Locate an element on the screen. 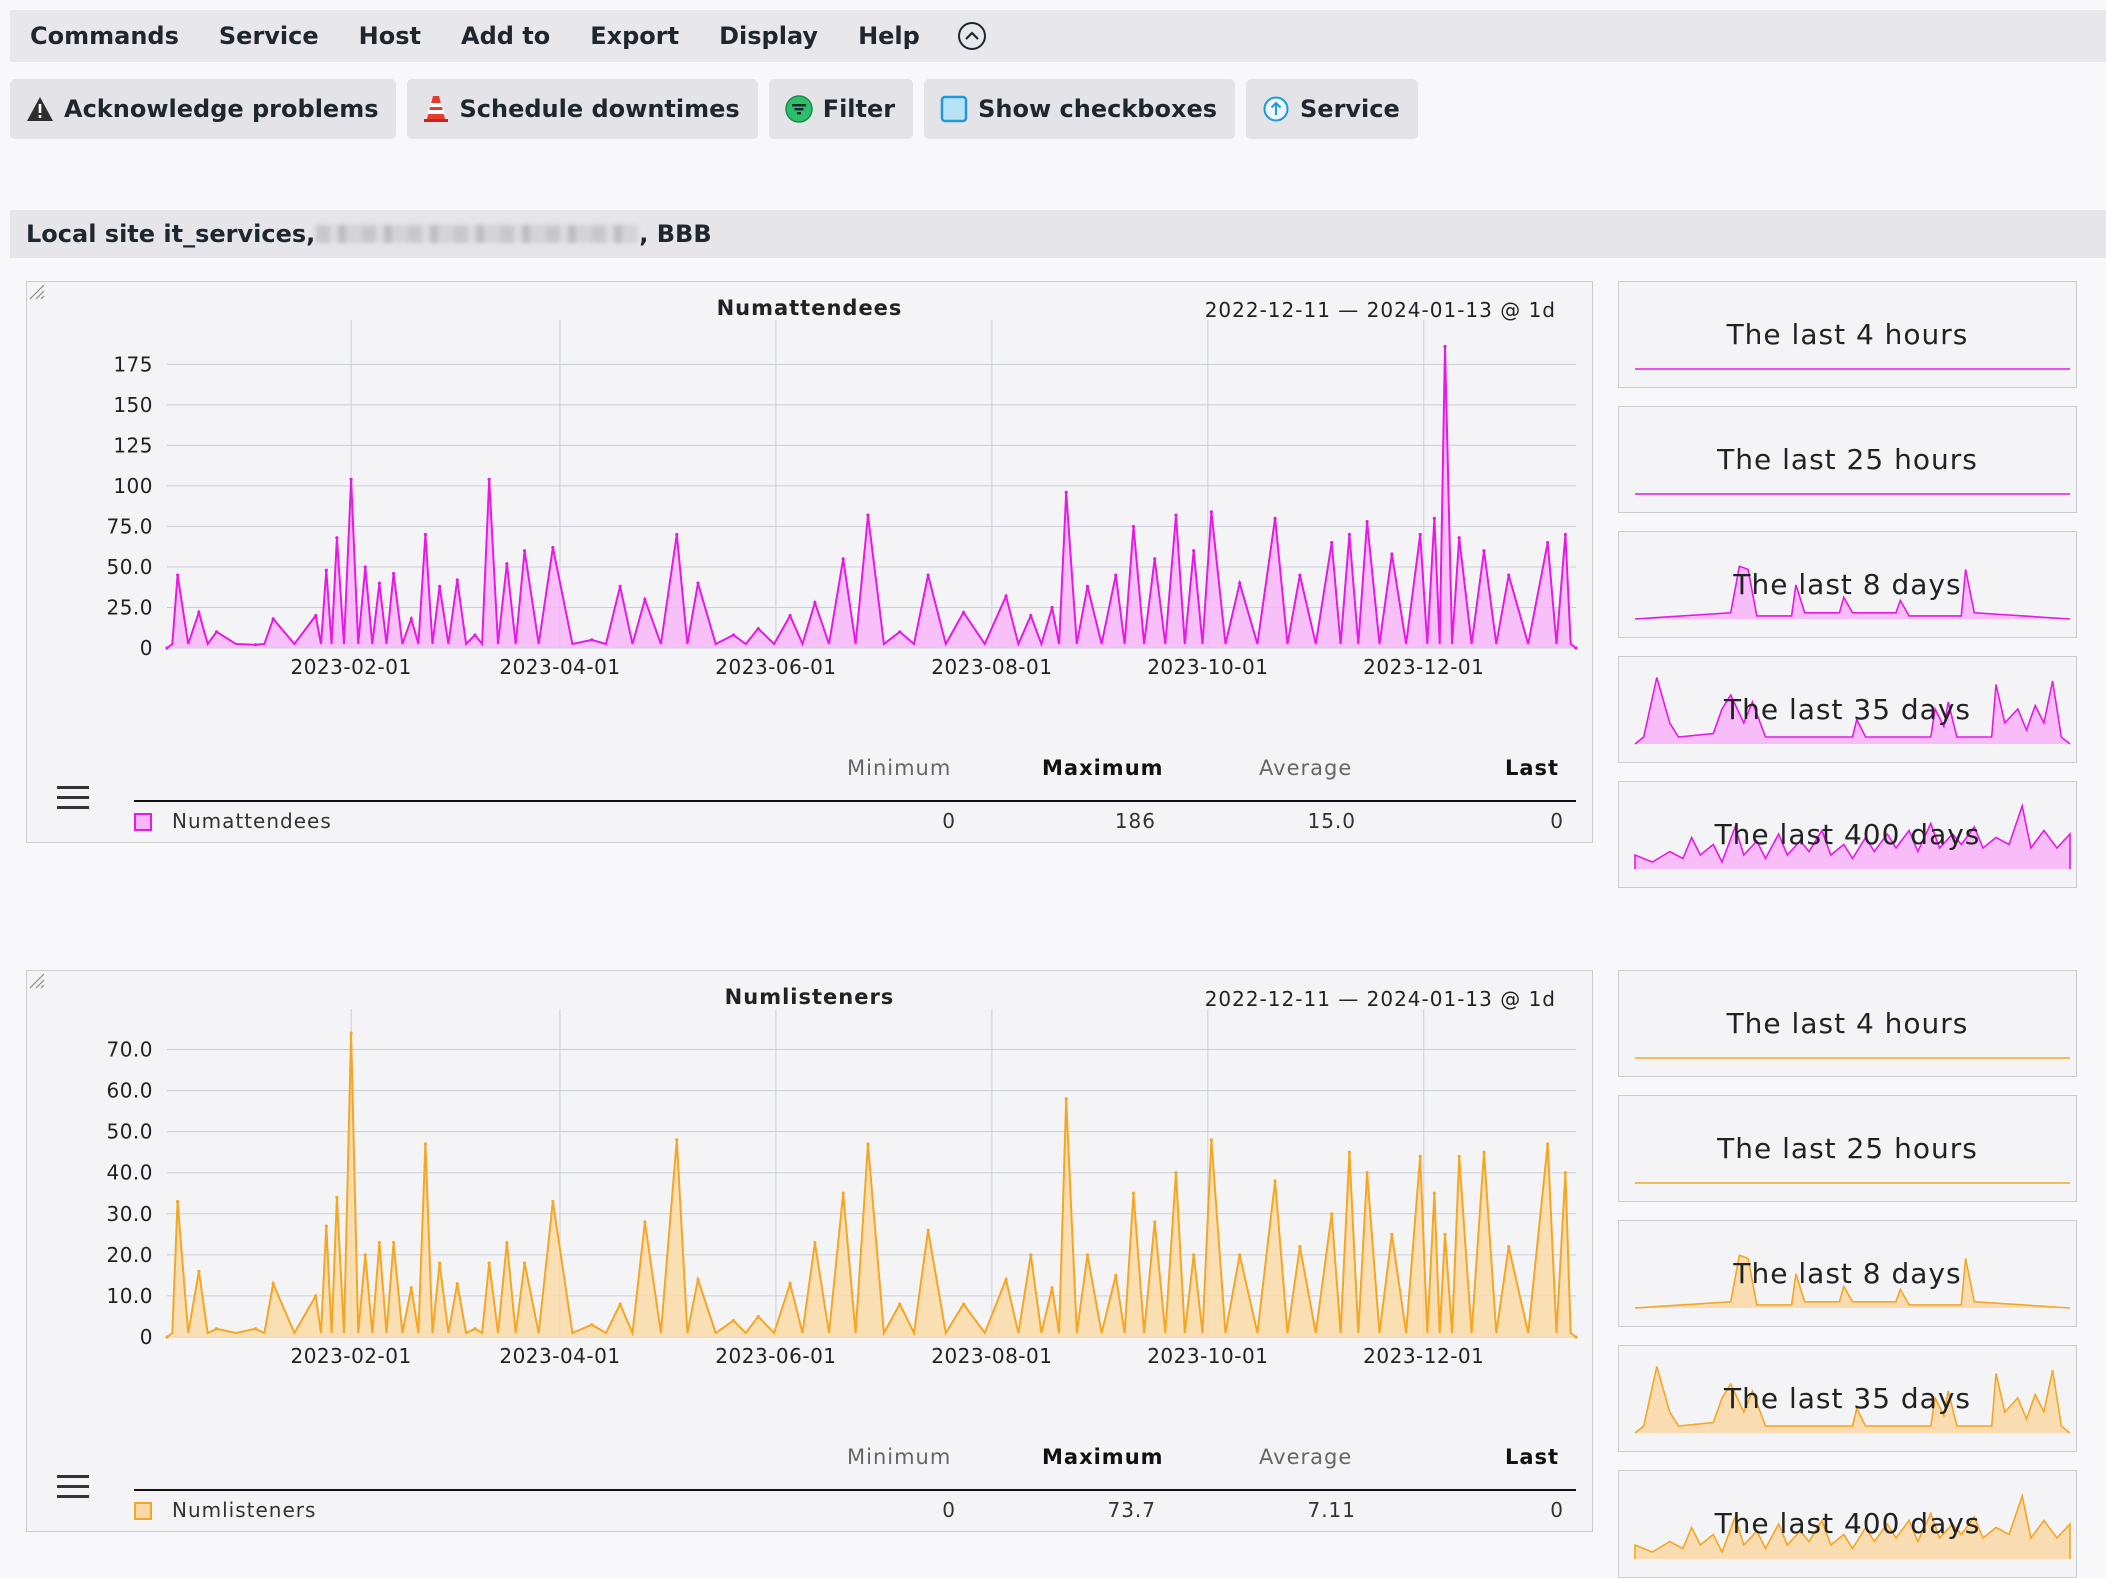 This screenshot has height=1578, width=2106. mini-graph-listeners-35d: The last 35 days is located at coordinates (1847, 1398).